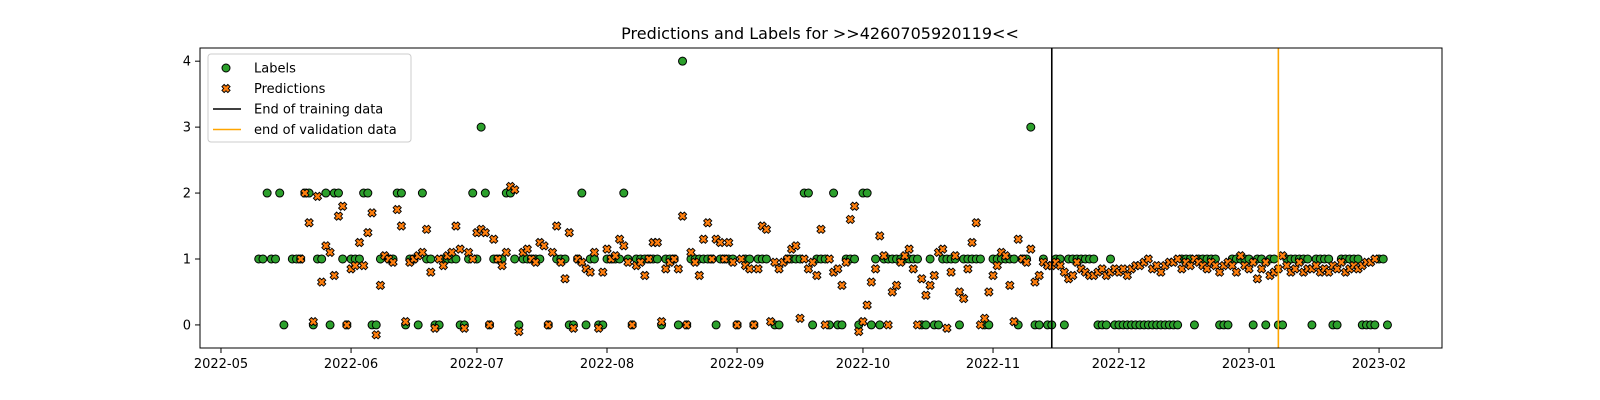  What do you see at coordinates (863, 364) in the screenshot?
I see `x-tick-label: 2022-10` at bounding box center [863, 364].